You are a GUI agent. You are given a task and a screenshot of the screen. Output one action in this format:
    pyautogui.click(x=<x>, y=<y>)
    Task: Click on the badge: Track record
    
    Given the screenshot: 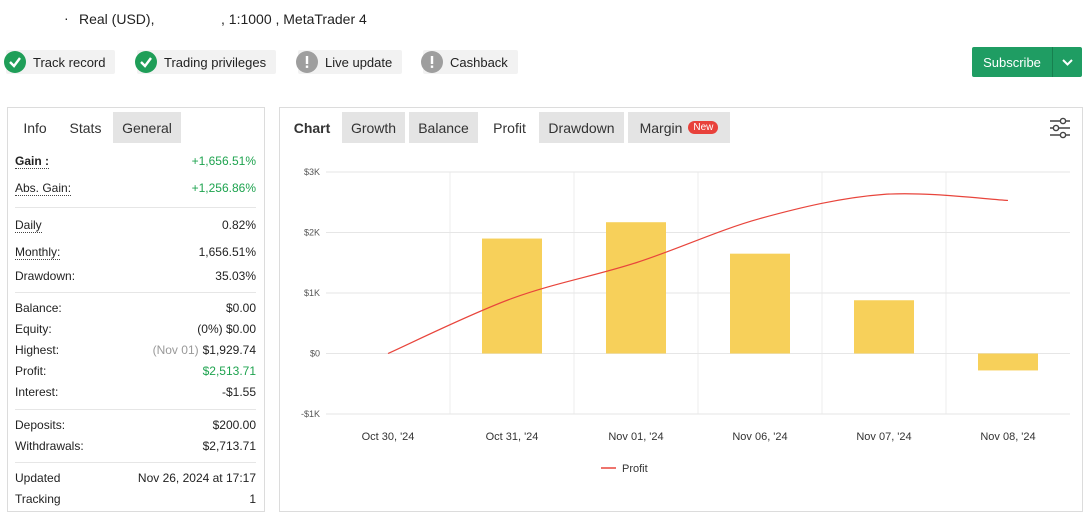 What is the action you would take?
    pyautogui.click(x=60, y=62)
    